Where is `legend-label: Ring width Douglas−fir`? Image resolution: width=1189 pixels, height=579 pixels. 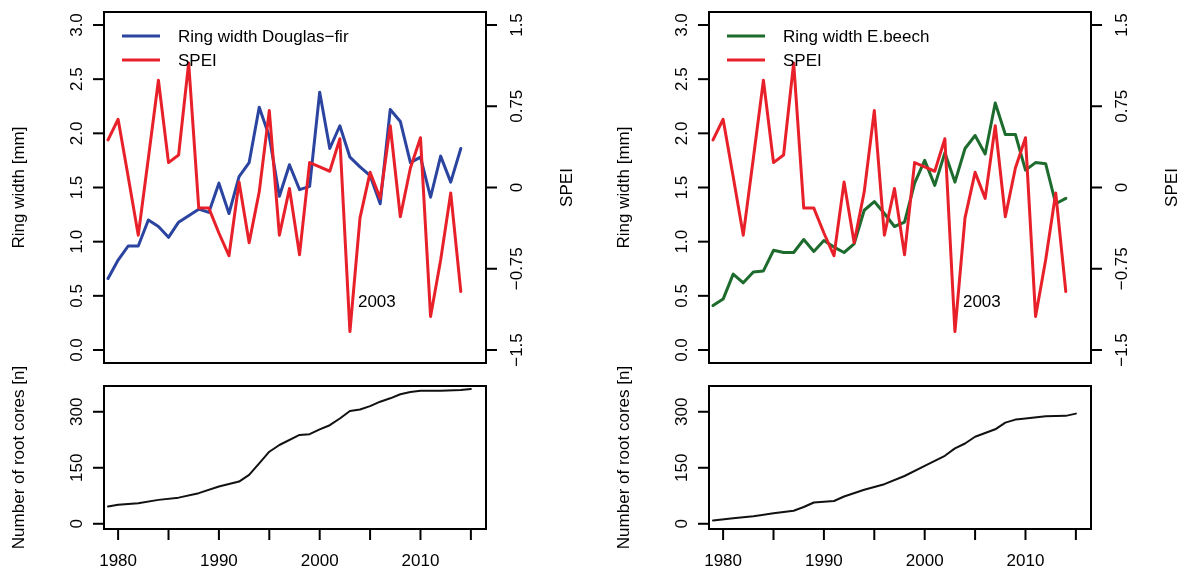 legend-label: Ring width Douglas−fir is located at coordinates (263, 36).